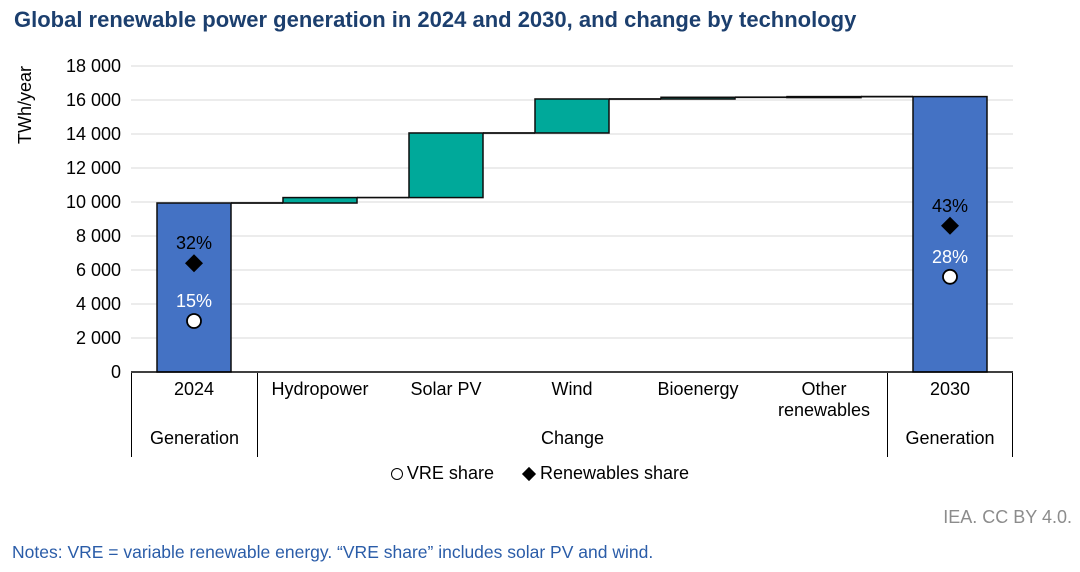 This screenshot has width=1080, height=572. Describe the element at coordinates (950, 389) in the screenshot. I see `x-axis-label-2030: 2030` at that location.